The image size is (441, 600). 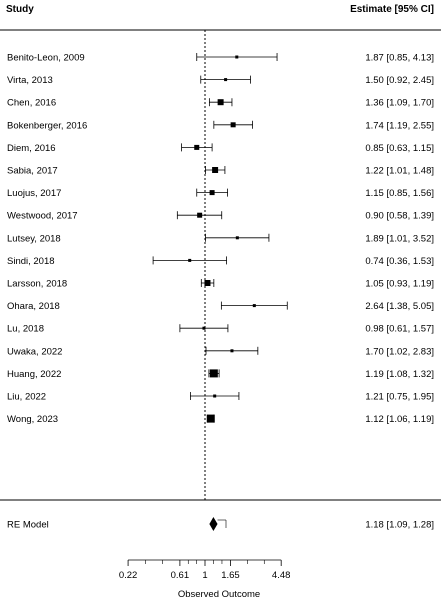 What do you see at coordinates (31, 103) in the screenshot?
I see `study-label: Chen, 2016` at bounding box center [31, 103].